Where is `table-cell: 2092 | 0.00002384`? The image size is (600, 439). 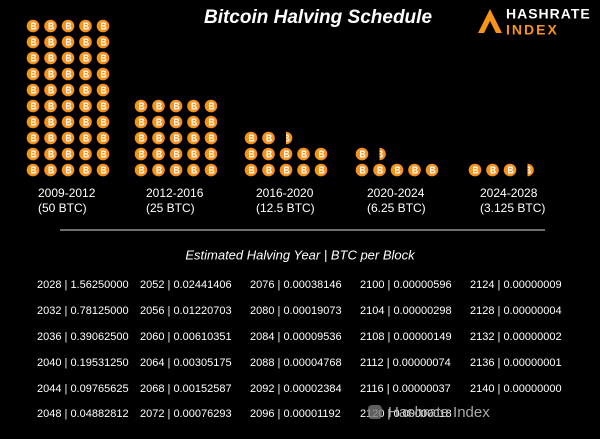 table-cell: 2092 | 0.00002384 is located at coordinates (296, 389).